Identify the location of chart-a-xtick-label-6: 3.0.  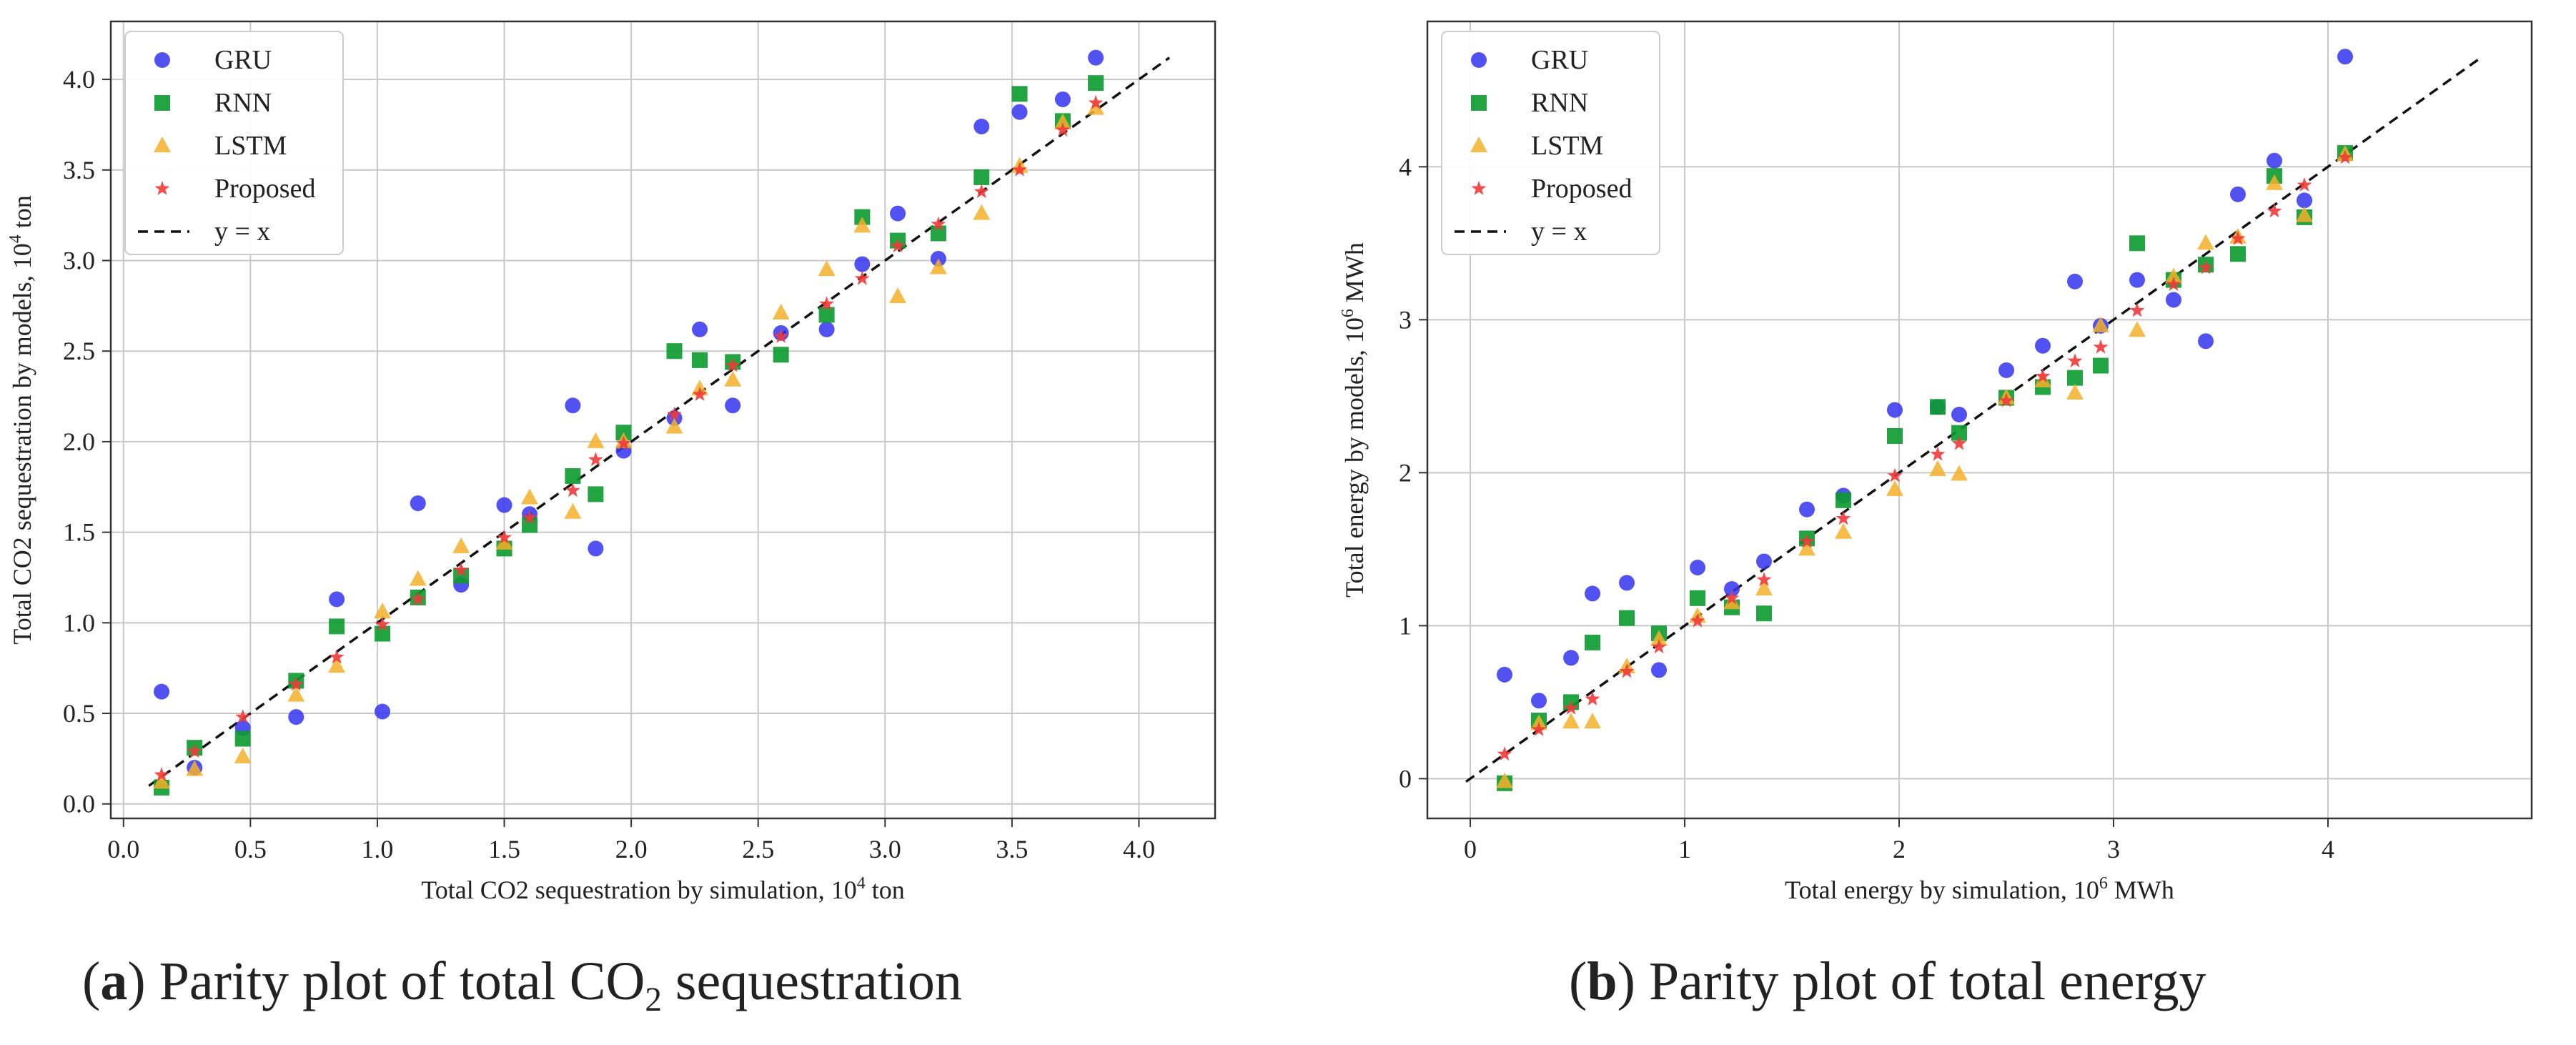
(885, 849).